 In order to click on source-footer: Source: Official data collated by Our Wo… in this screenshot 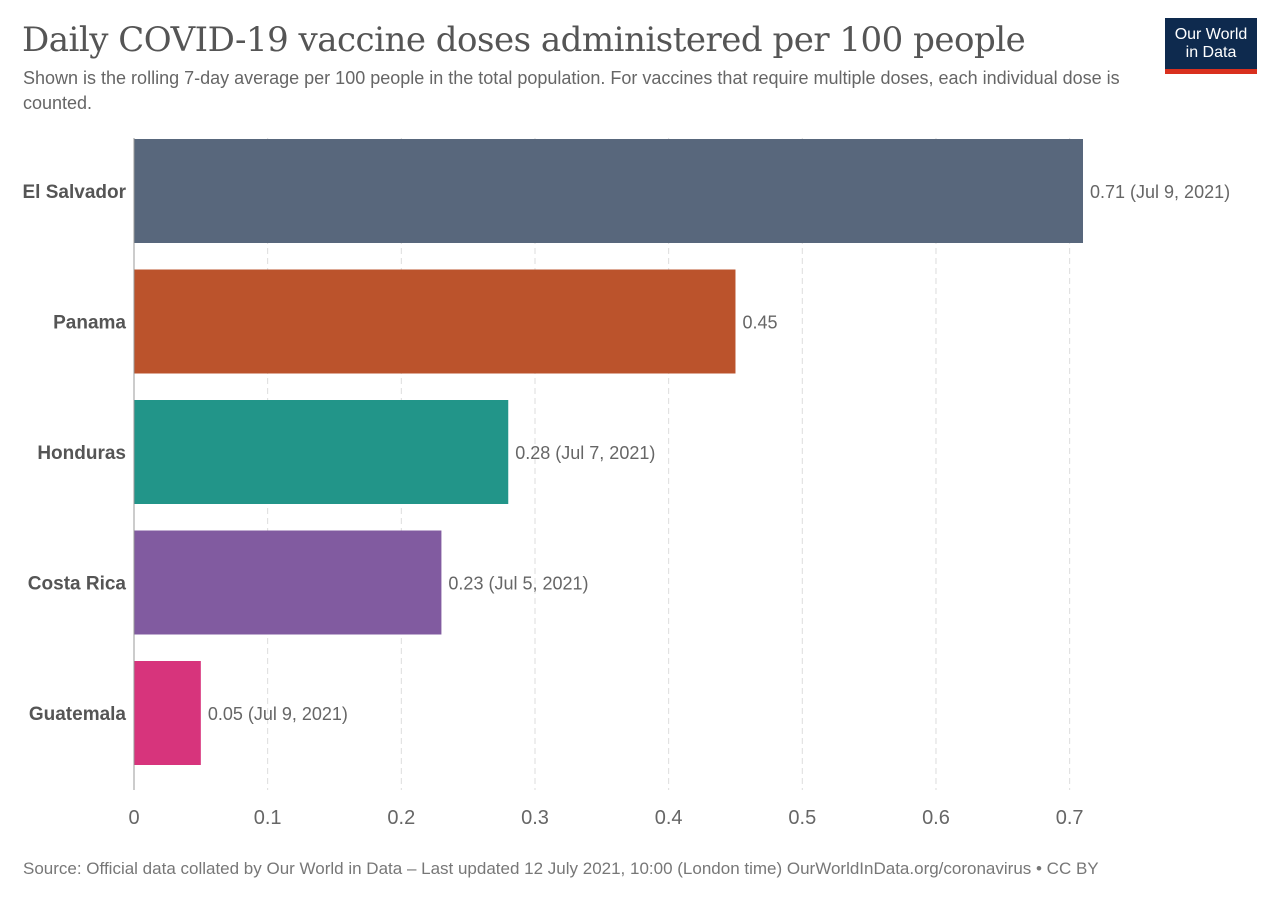, I will do `click(561, 868)`.